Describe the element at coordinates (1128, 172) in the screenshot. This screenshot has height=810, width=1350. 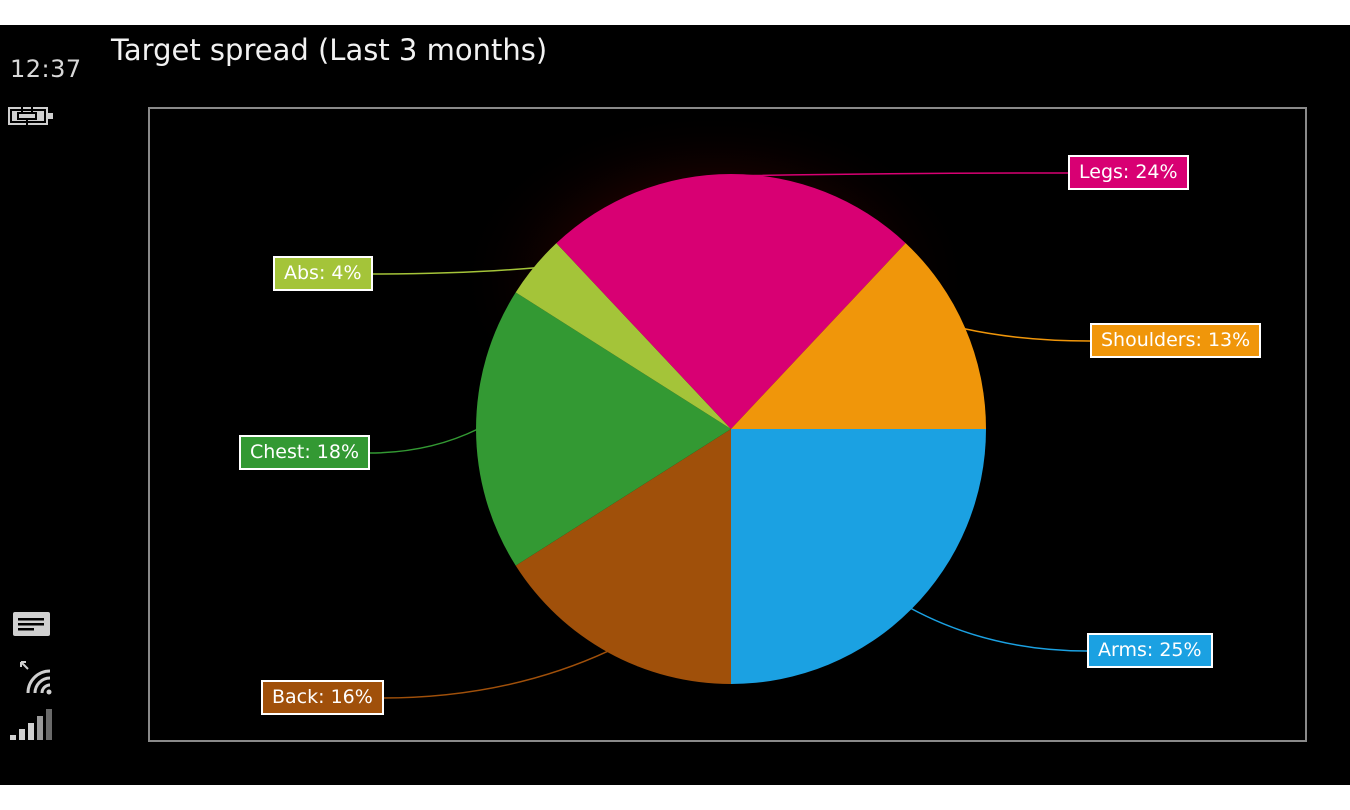
I see `data-label-legs: Legs: 24%` at that location.